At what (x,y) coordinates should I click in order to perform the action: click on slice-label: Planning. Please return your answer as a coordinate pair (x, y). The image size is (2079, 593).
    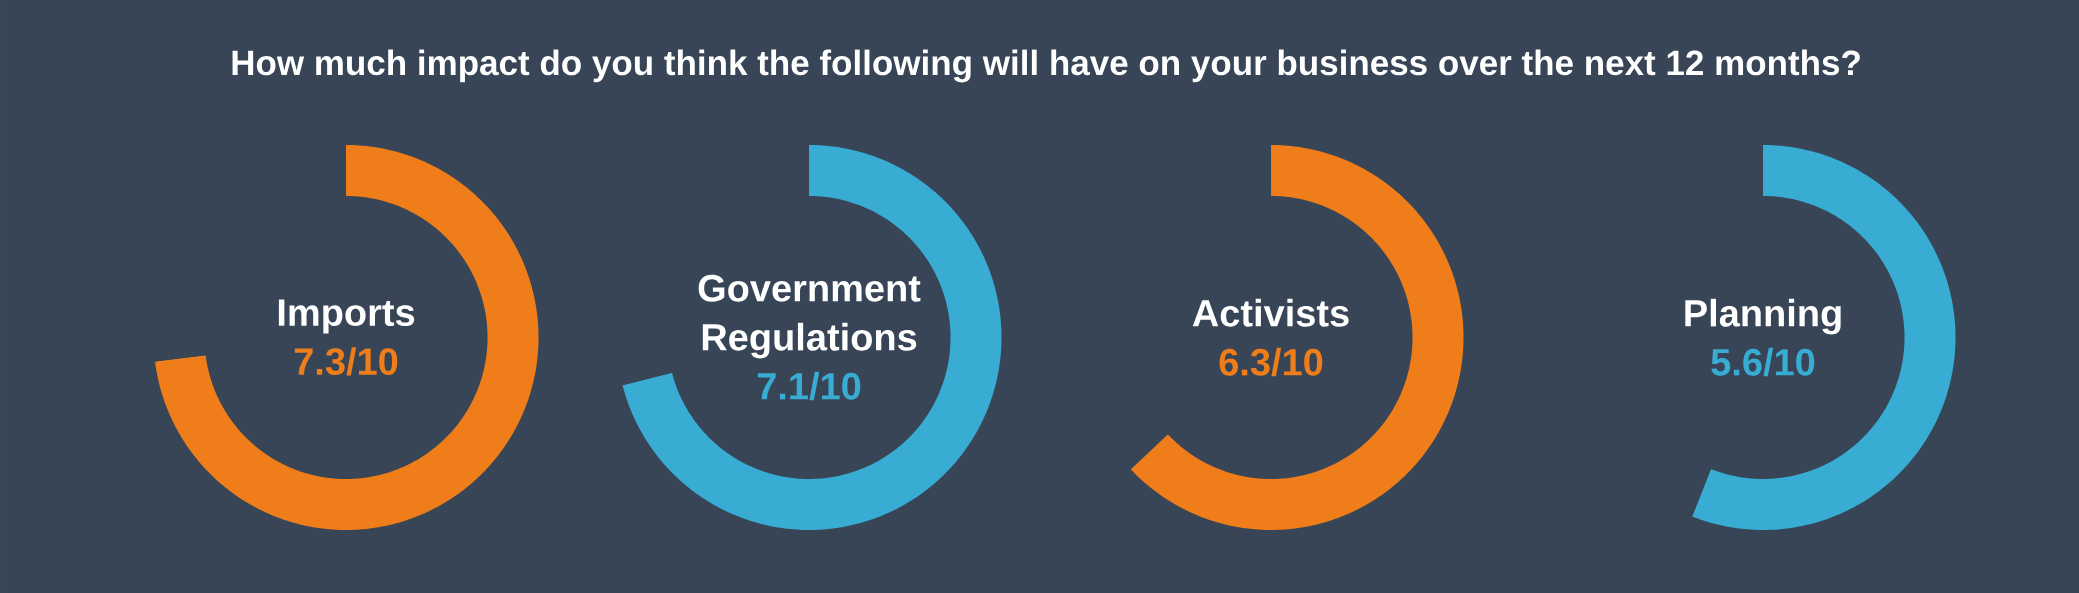
    Looking at the image, I should click on (1763, 316).